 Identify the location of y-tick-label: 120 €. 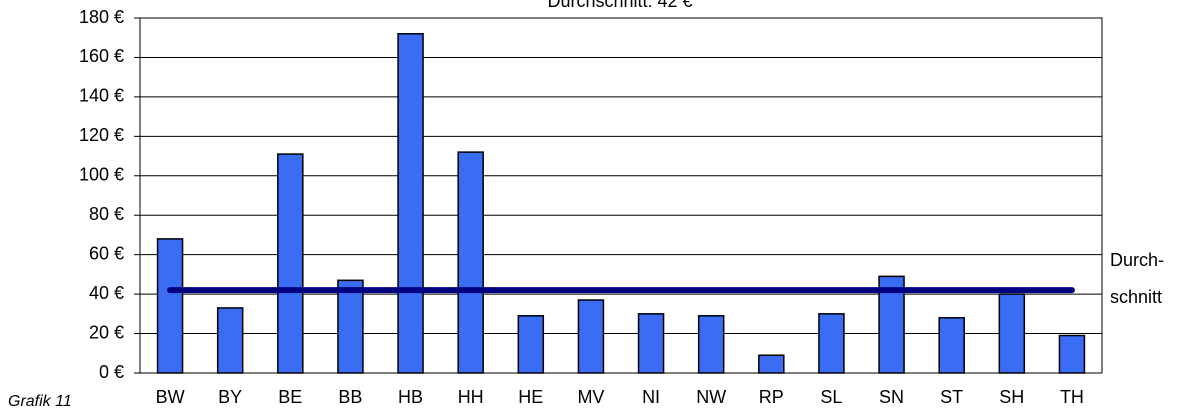
(101, 135).